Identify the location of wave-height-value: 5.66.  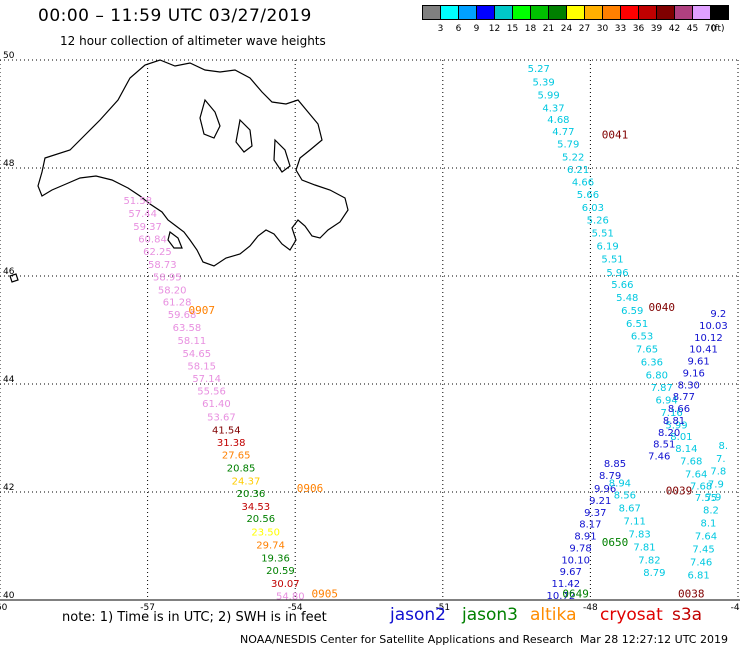
(588, 195).